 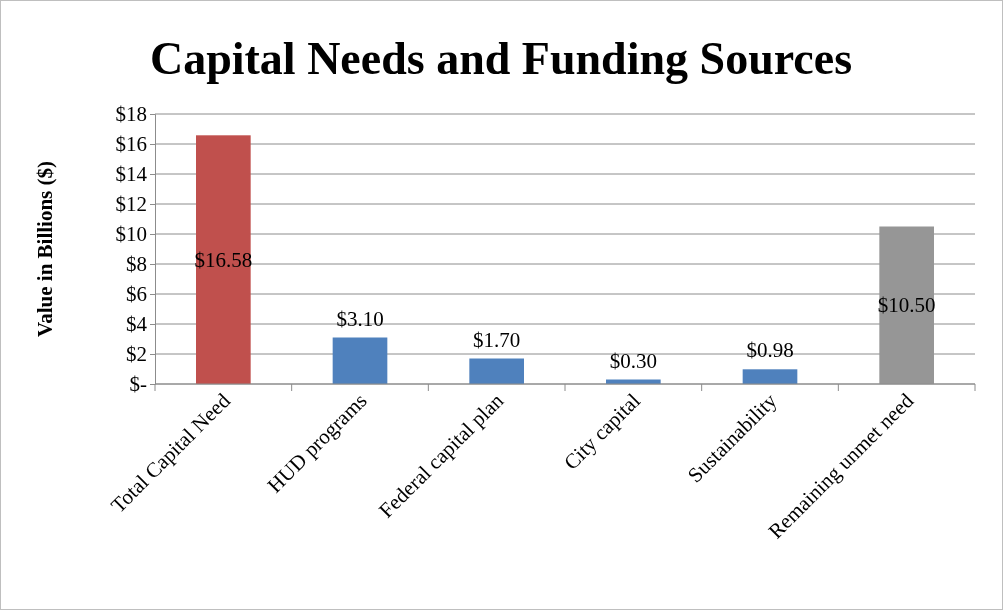 I want to click on y-tick-label: $2, so click(x=136, y=354).